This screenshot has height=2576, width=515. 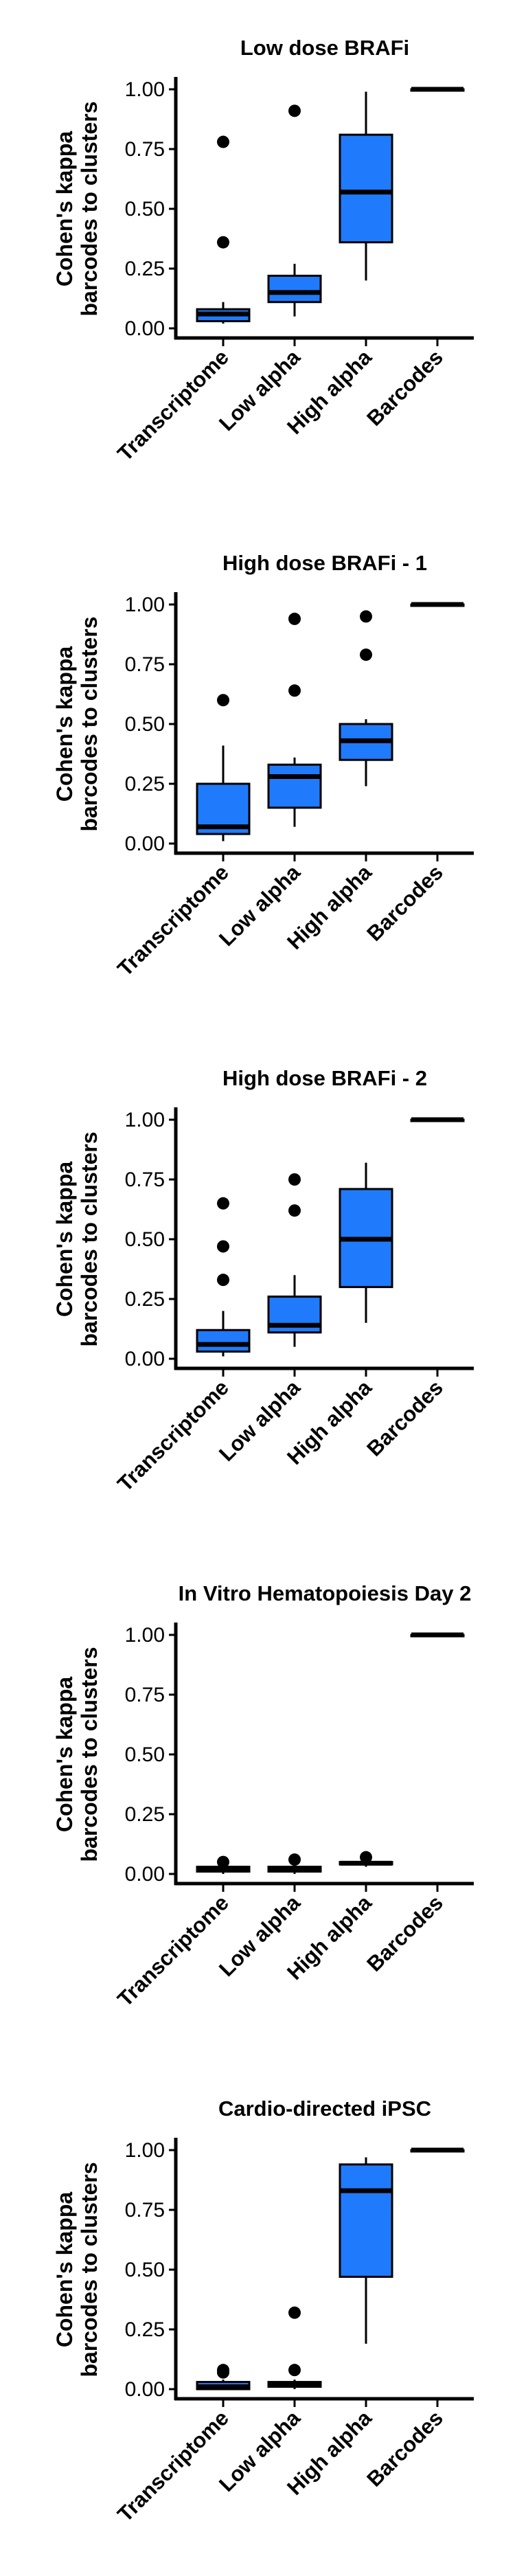 What do you see at coordinates (325, 1593) in the screenshot?
I see `panel-title: In Vitro Hematopoiesis Day 2` at bounding box center [325, 1593].